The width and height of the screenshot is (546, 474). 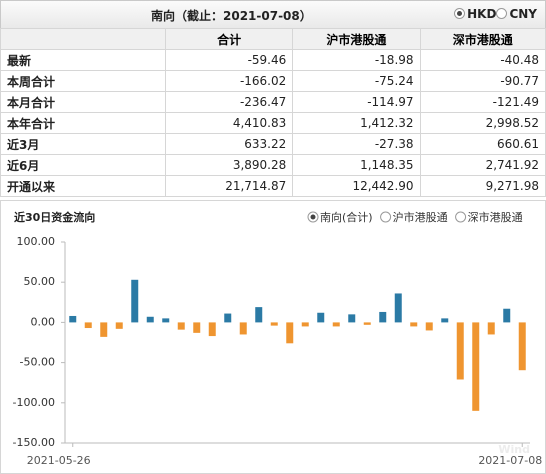 I want to click on cell: -166.02, so click(x=229, y=81).